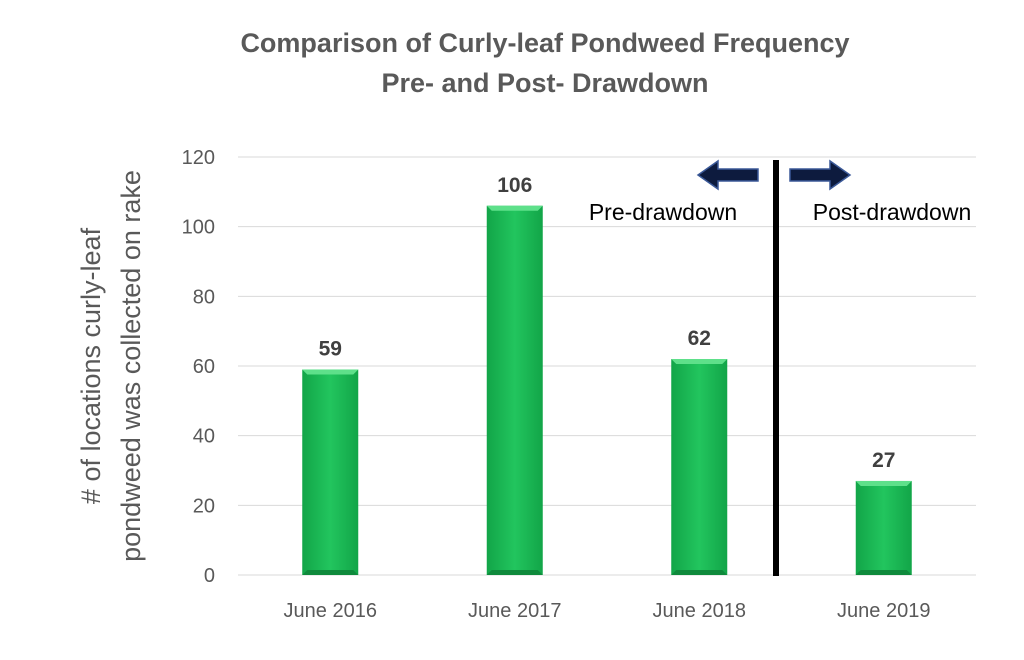 The height and width of the screenshot is (660, 1024). What do you see at coordinates (544, 83) in the screenshot?
I see `chart-title-line-2: Pre- and Post- Drawdown` at bounding box center [544, 83].